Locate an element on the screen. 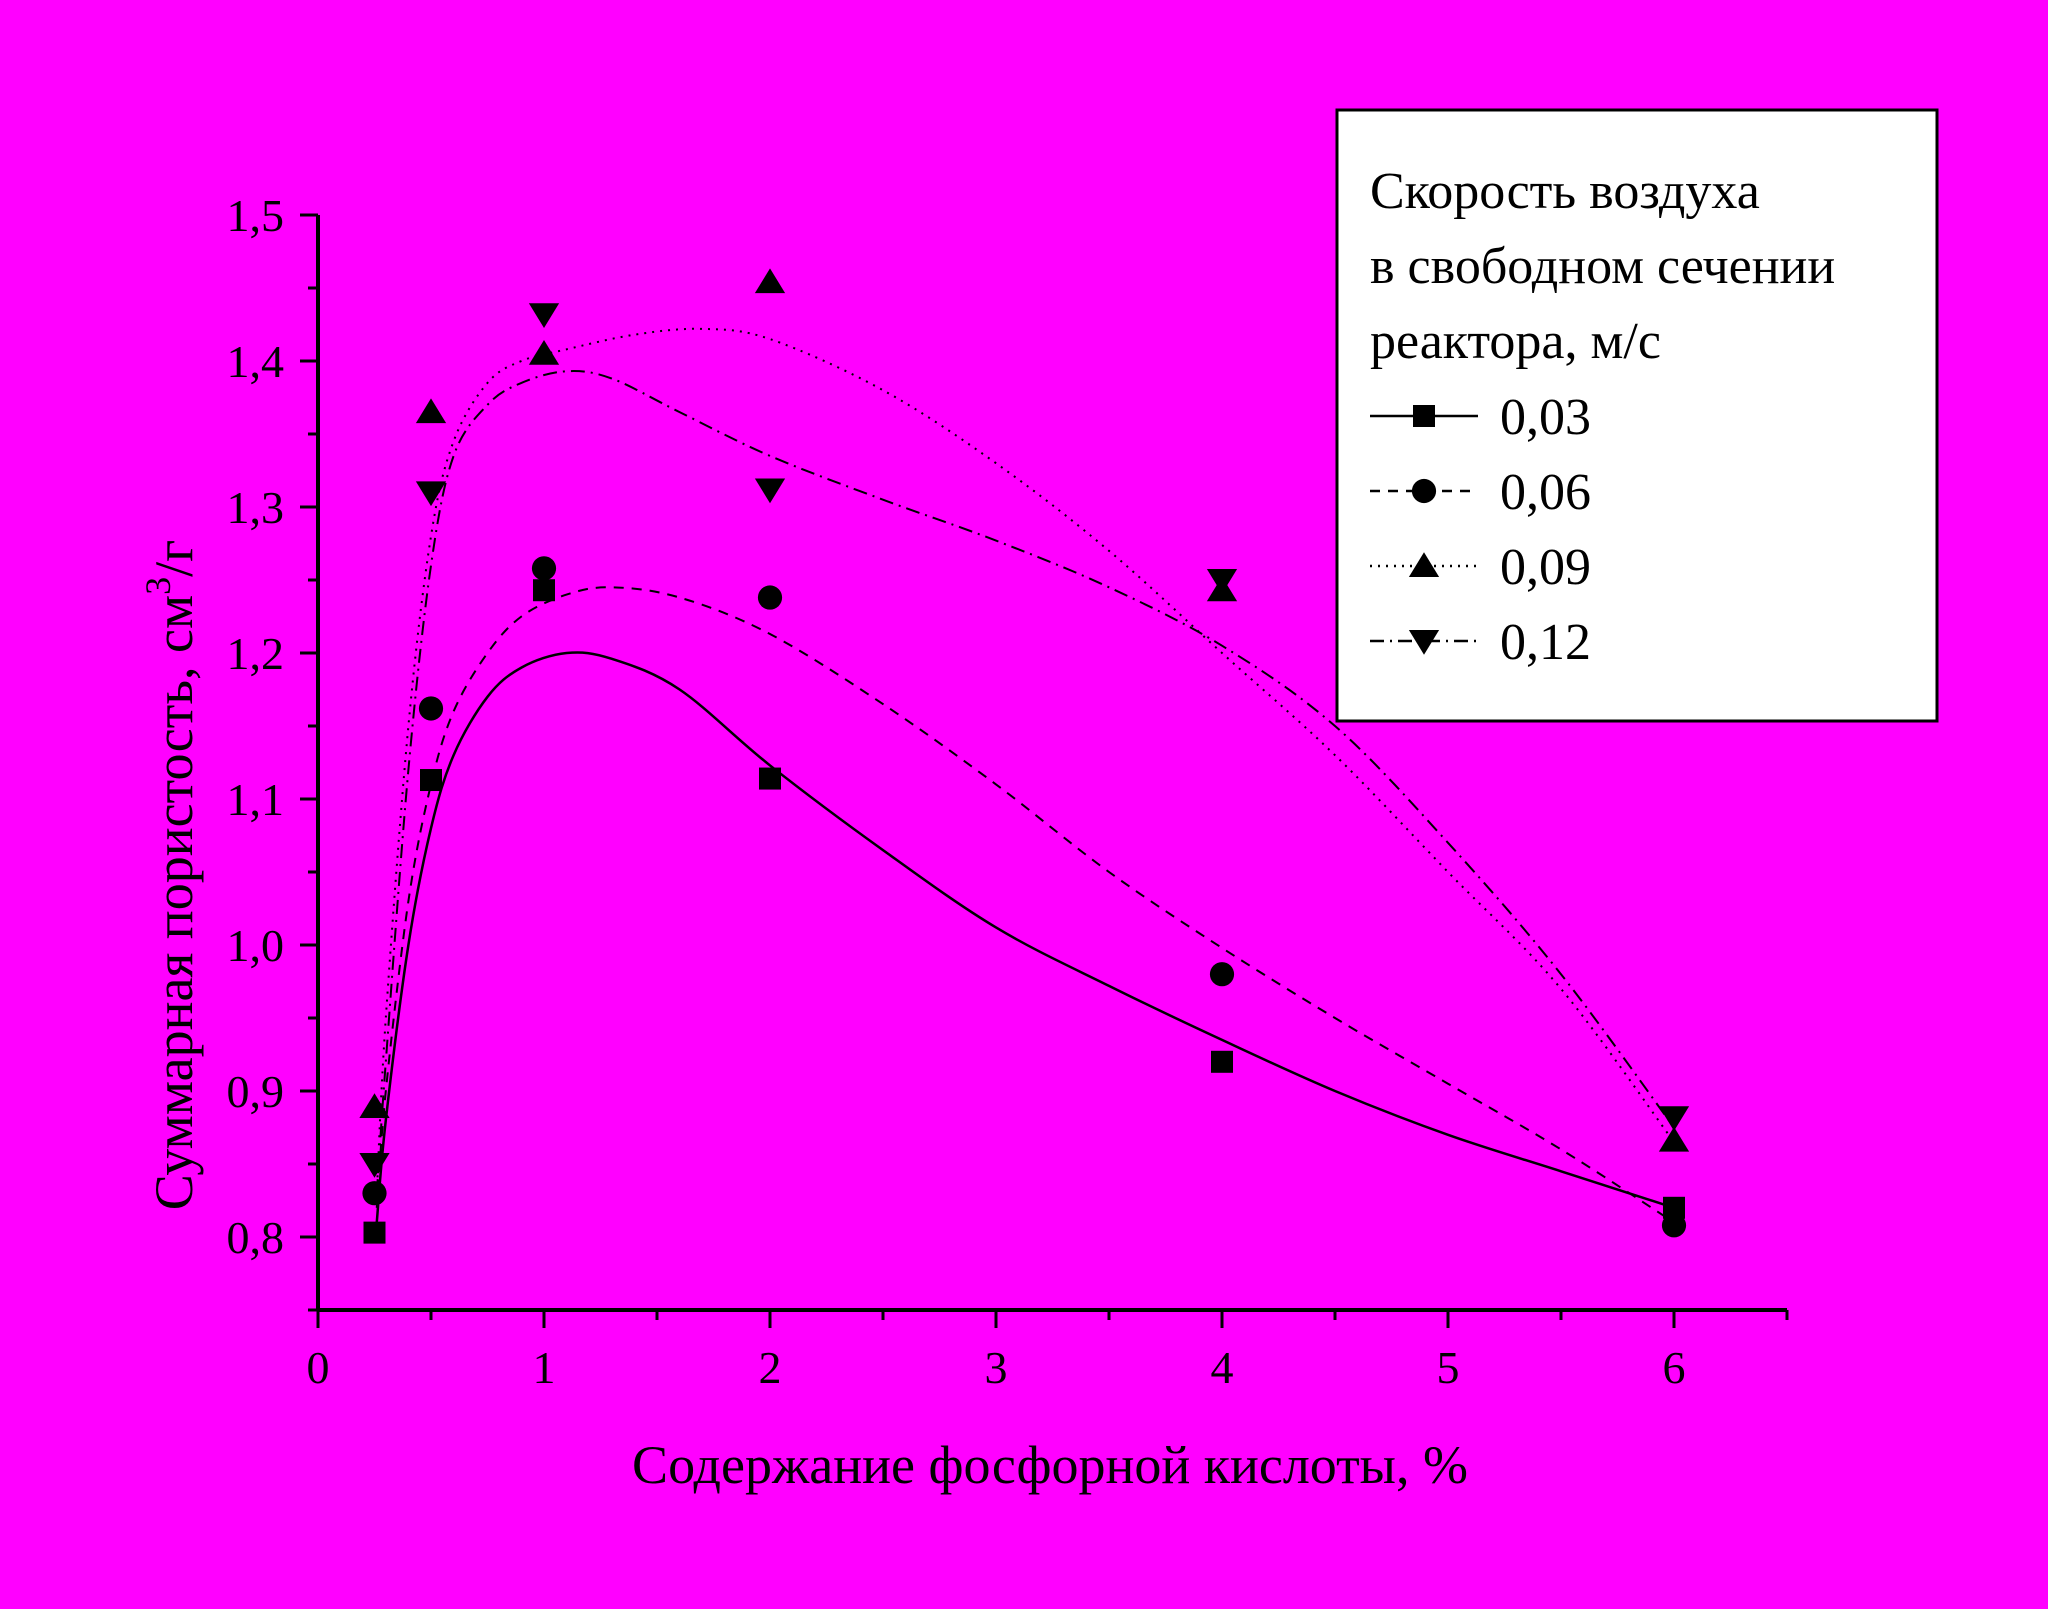 The image size is (2048, 1609). legend-title-line-2: в свободном сечении is located at coordinates (1602, 266).